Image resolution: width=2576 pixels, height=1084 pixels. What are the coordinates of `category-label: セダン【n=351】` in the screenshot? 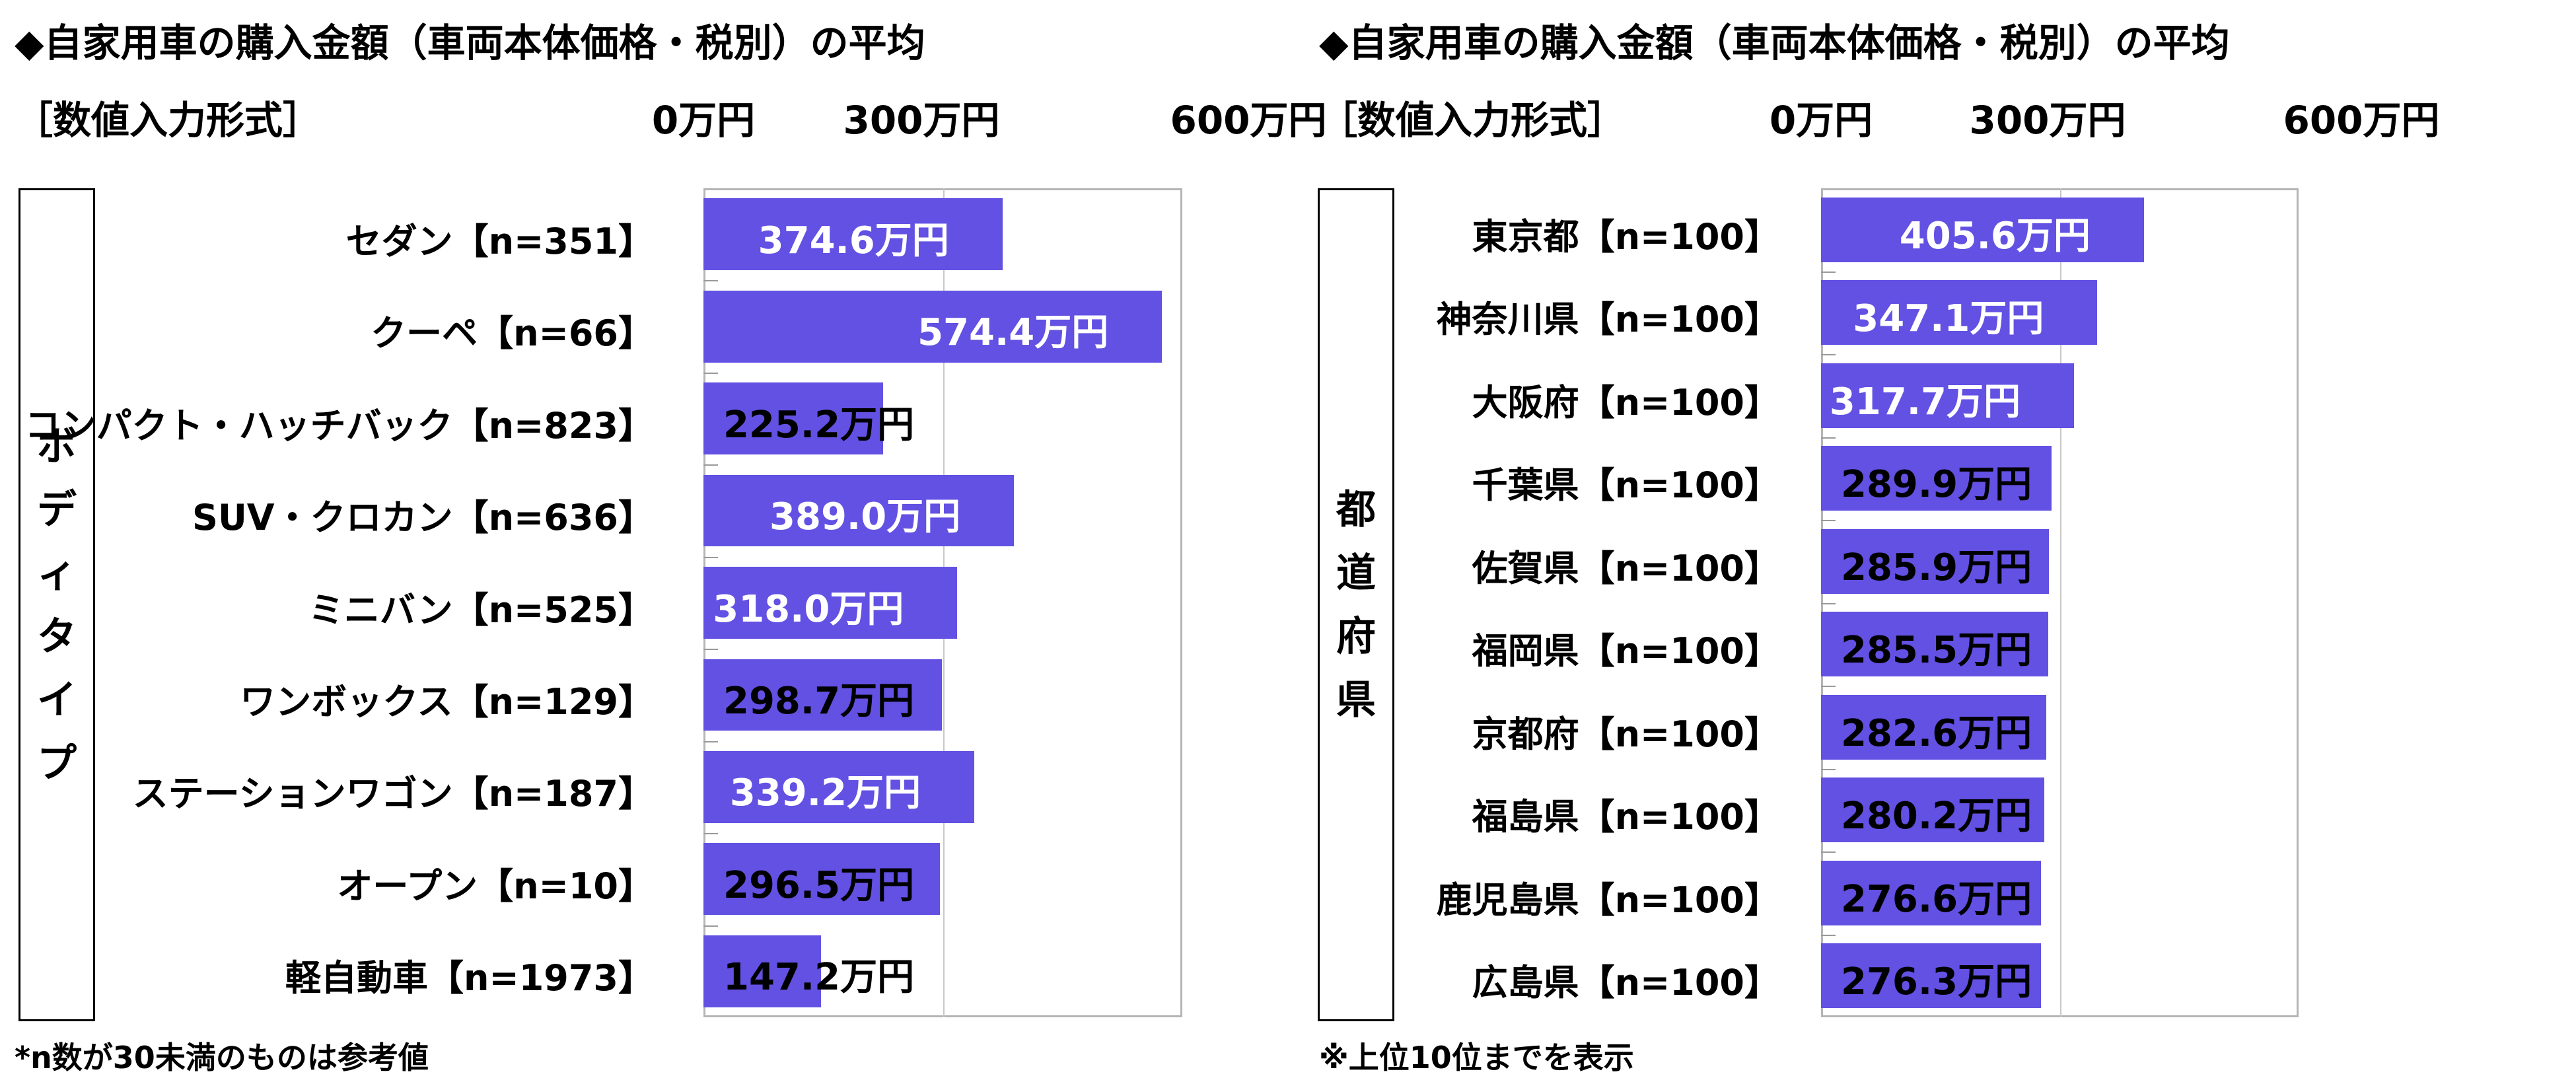 It's located at (500, 241).